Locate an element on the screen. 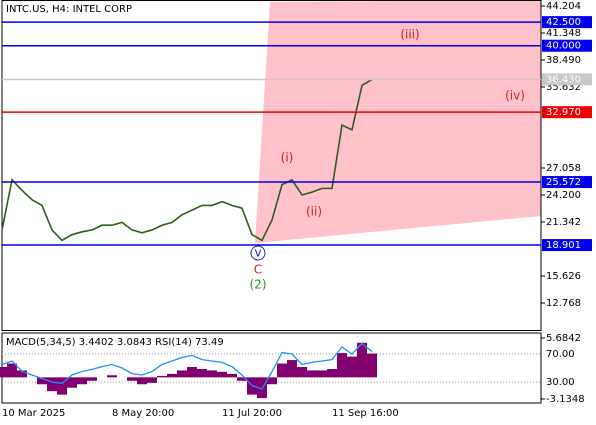 The width and height of the screenshot is (596, 425). wave-circle is located at coordinates (258, 253).